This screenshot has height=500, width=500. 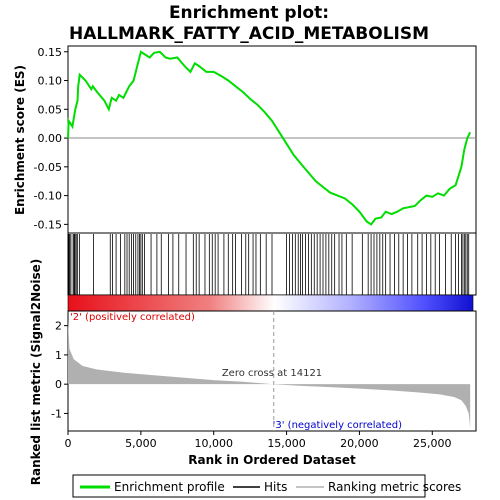 What do you see at coordinates (58, 326) in the screenshot?
I see `metric-y-tick-label: 2` at bounding box center [58, 326].